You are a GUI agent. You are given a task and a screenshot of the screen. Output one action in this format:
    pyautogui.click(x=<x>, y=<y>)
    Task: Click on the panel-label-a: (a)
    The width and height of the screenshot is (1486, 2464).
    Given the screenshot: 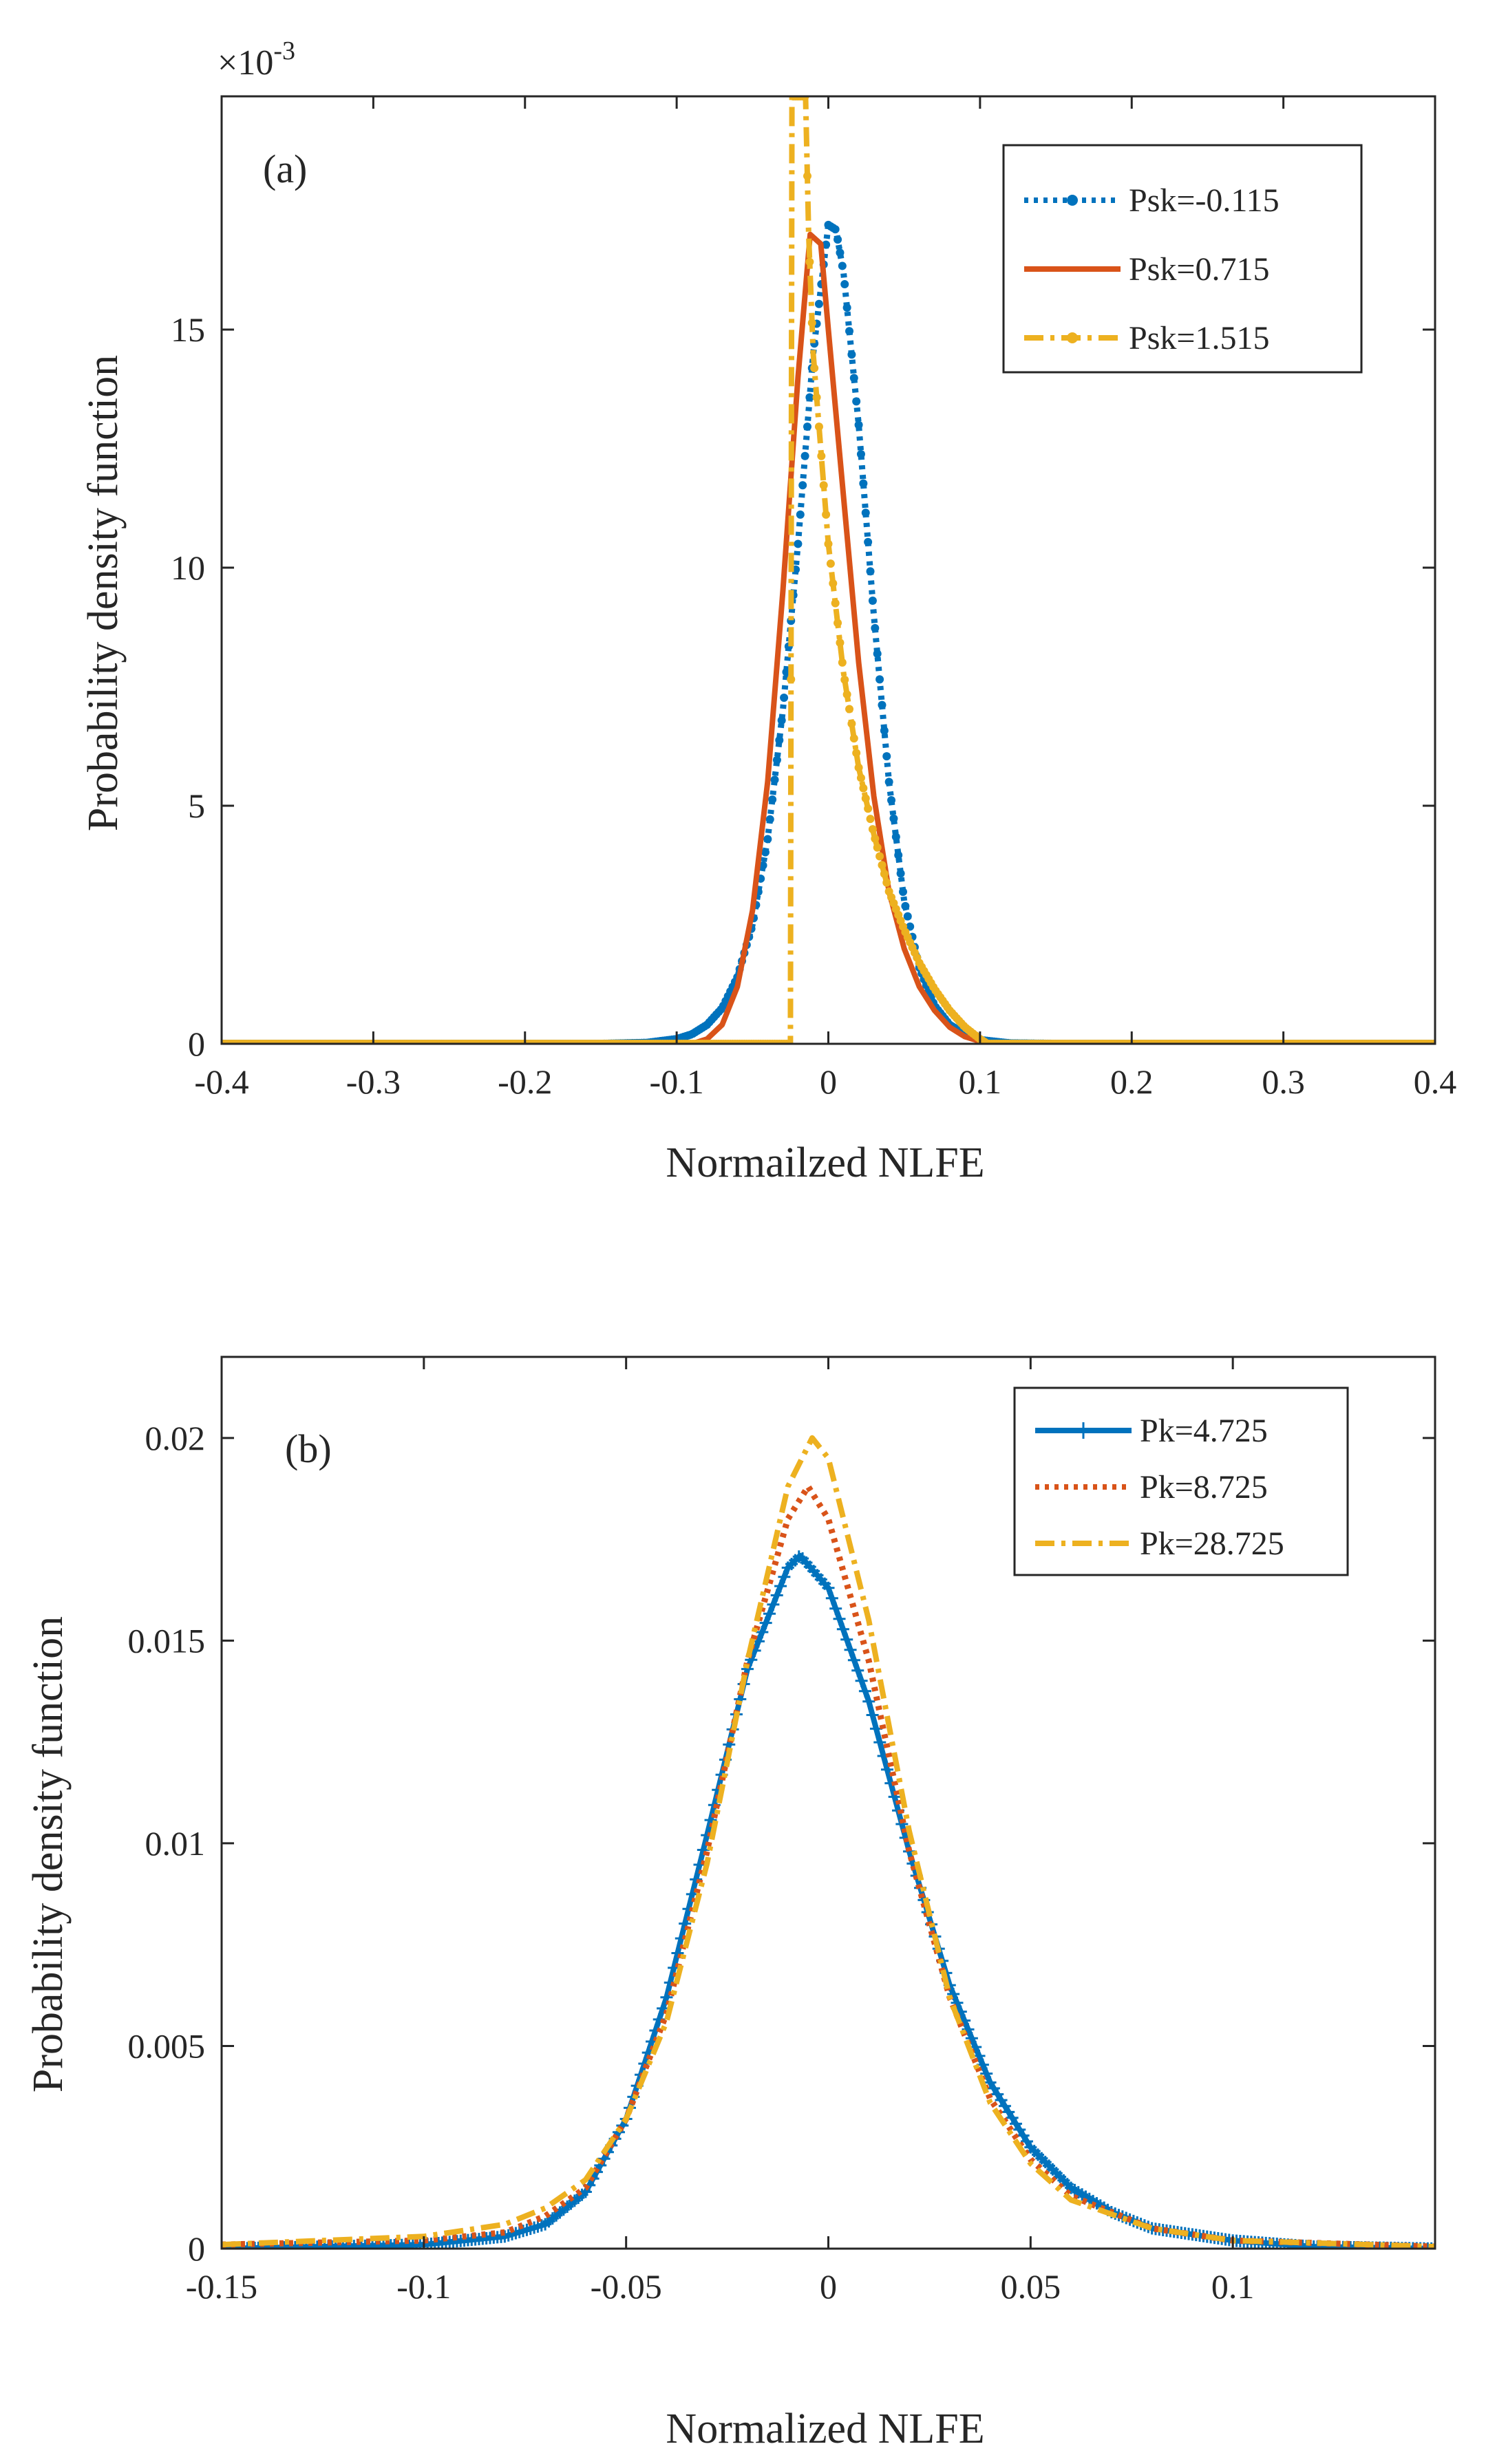 What is the action you would take?
    pyautogui.click(x=285, y=169)
    